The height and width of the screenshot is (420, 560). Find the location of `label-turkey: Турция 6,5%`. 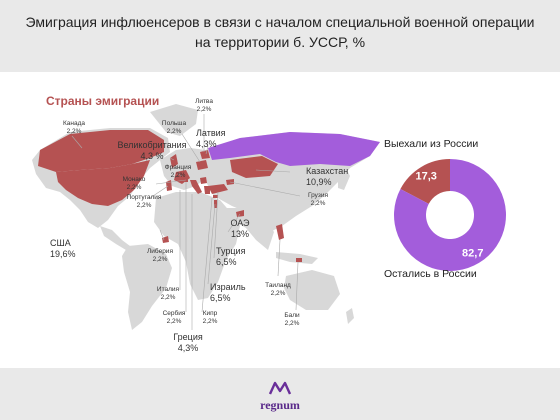

label-turkey: Турция 6,5% is located at coordinates (231, 256).